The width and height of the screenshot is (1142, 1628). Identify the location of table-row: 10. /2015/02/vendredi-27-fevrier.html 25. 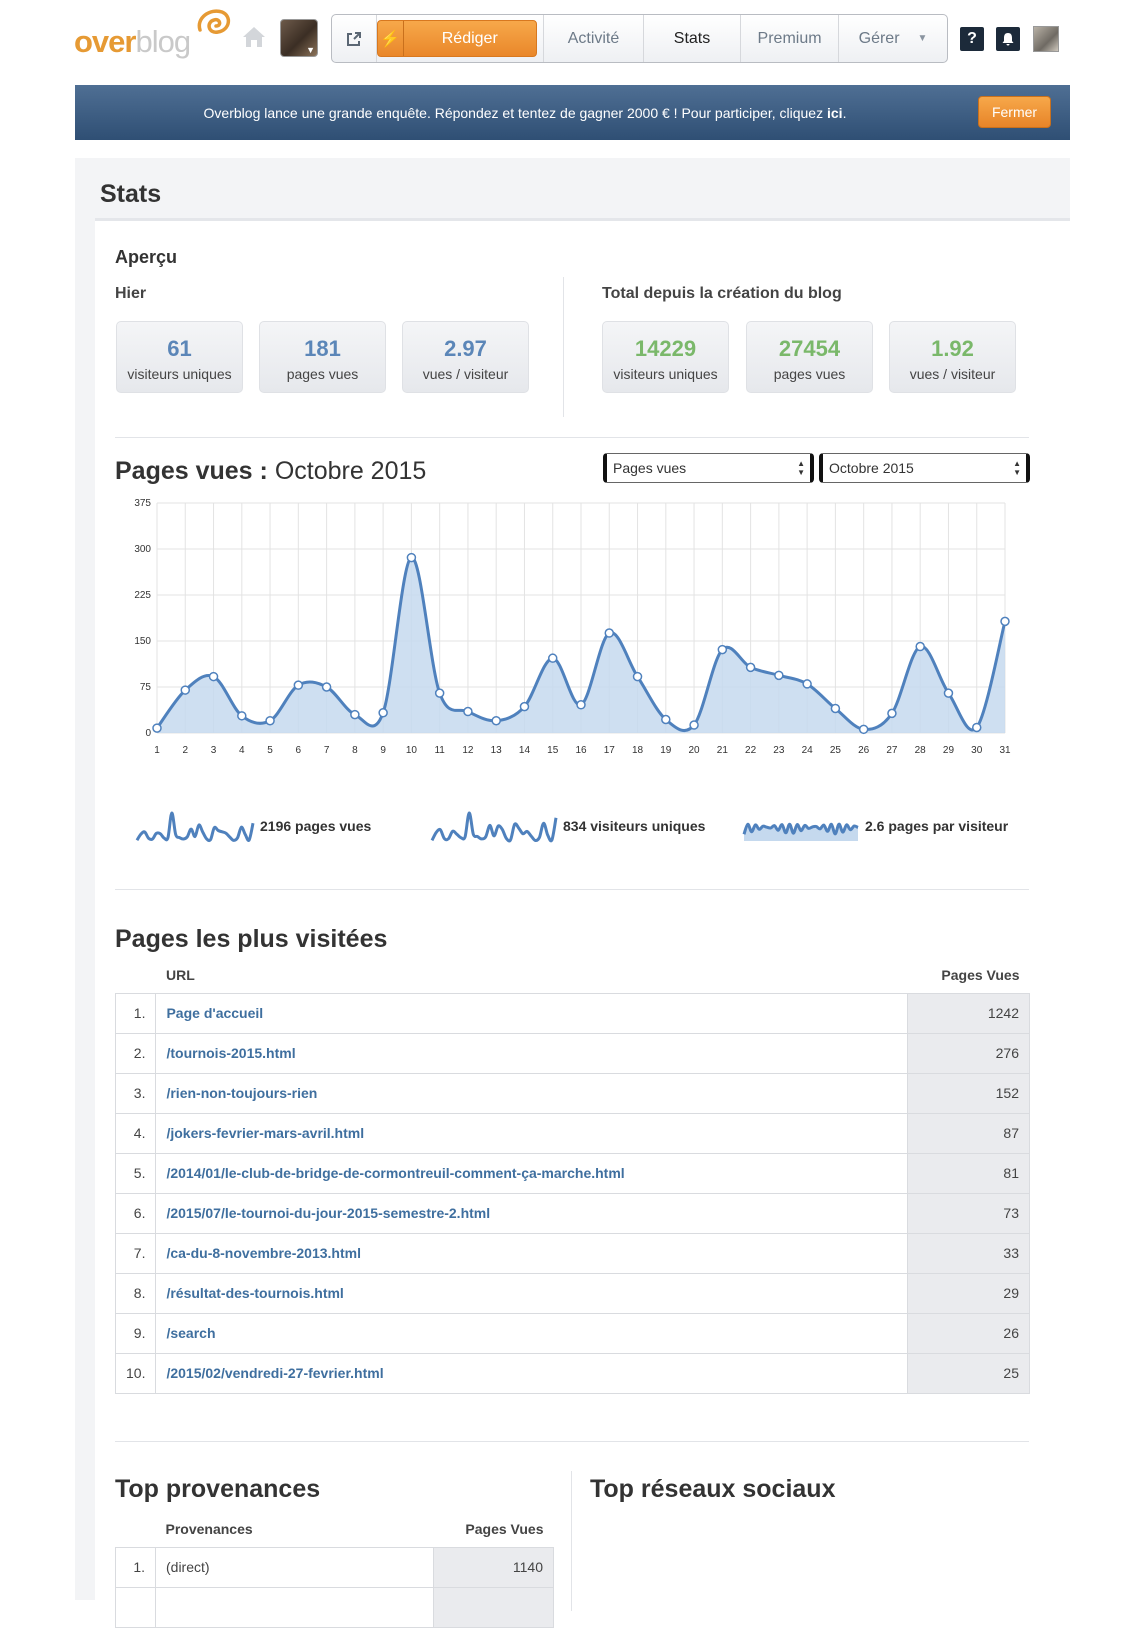
(572, 1373).